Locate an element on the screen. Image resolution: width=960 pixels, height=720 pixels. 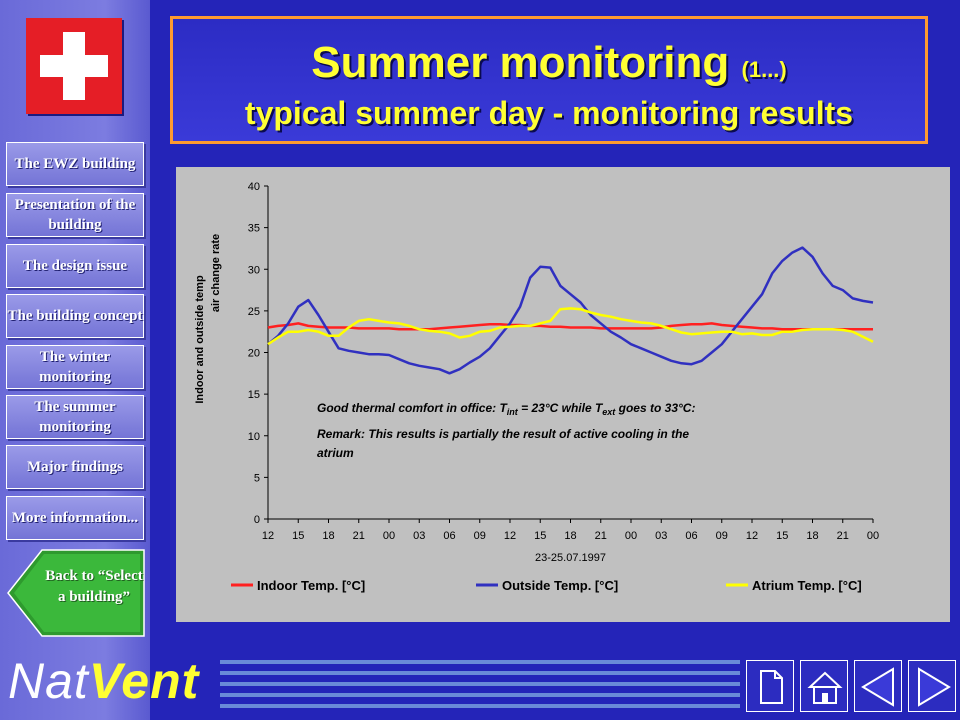
swiss-flag-icon is located at coordinates (74, 66).